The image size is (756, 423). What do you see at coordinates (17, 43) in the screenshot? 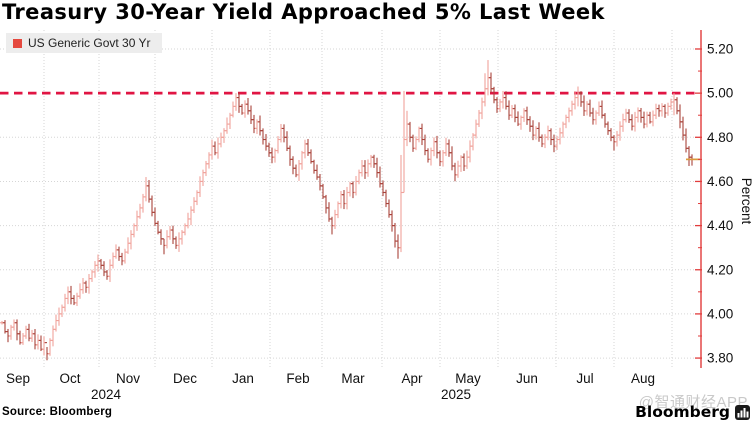
I see `series-marker-icon` at bounding box center [17, 43].